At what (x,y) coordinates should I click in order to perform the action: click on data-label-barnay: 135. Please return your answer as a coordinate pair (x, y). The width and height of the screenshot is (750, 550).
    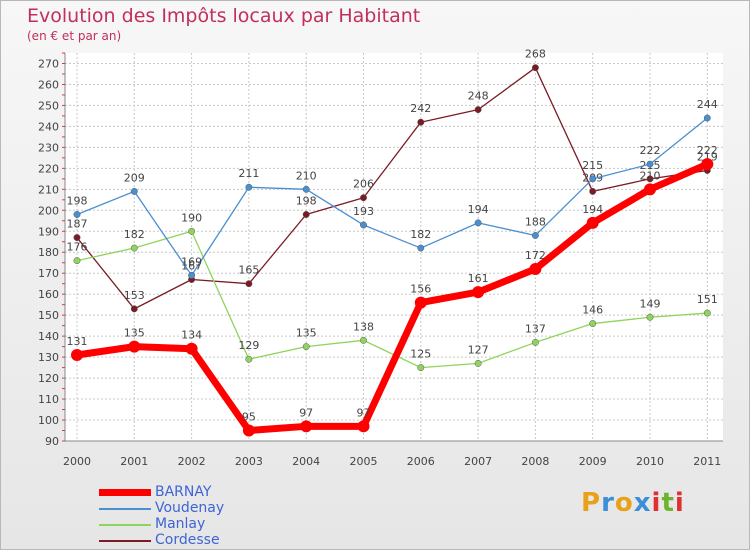
    Looking at the image, I should click on (134, 333).